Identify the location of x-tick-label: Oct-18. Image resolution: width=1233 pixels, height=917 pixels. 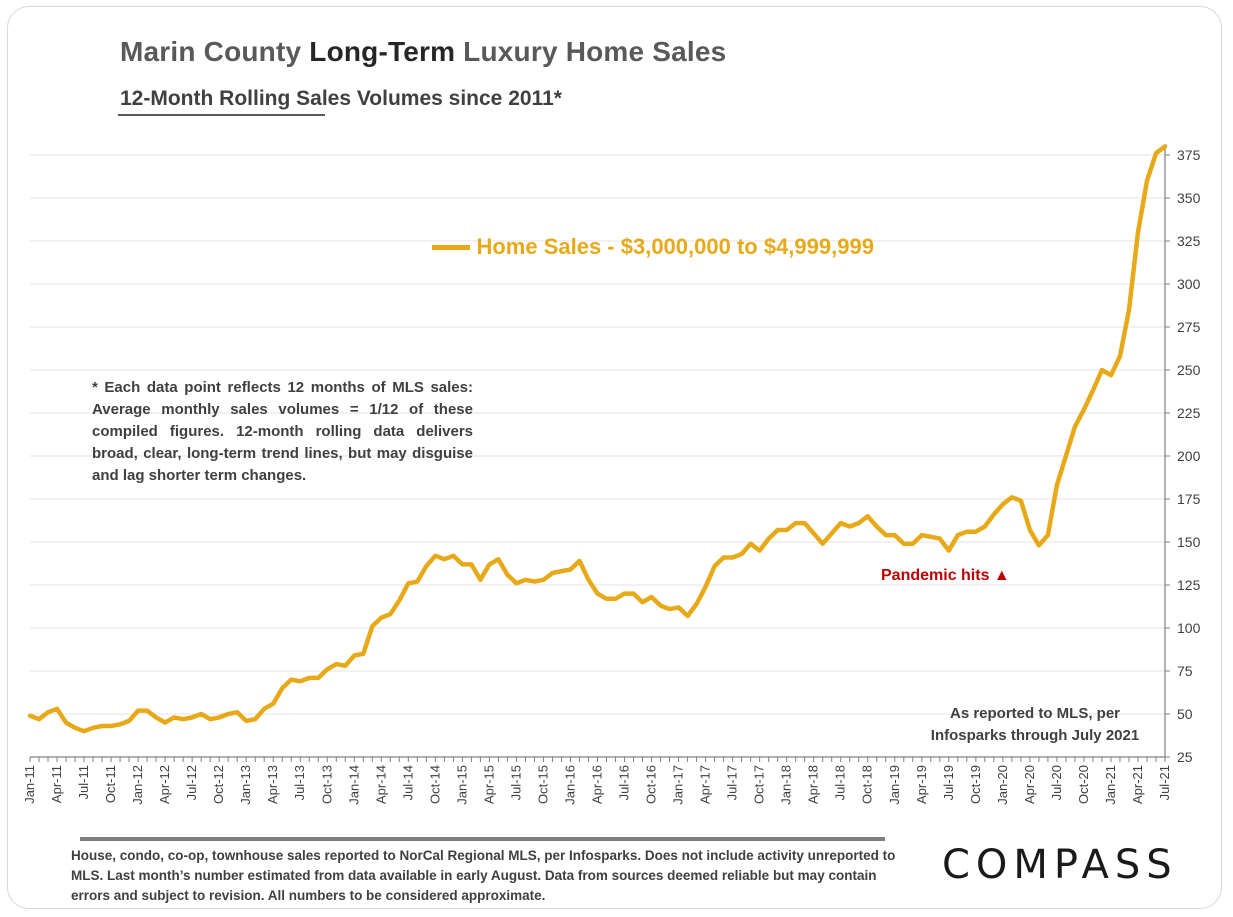
(867, 784).